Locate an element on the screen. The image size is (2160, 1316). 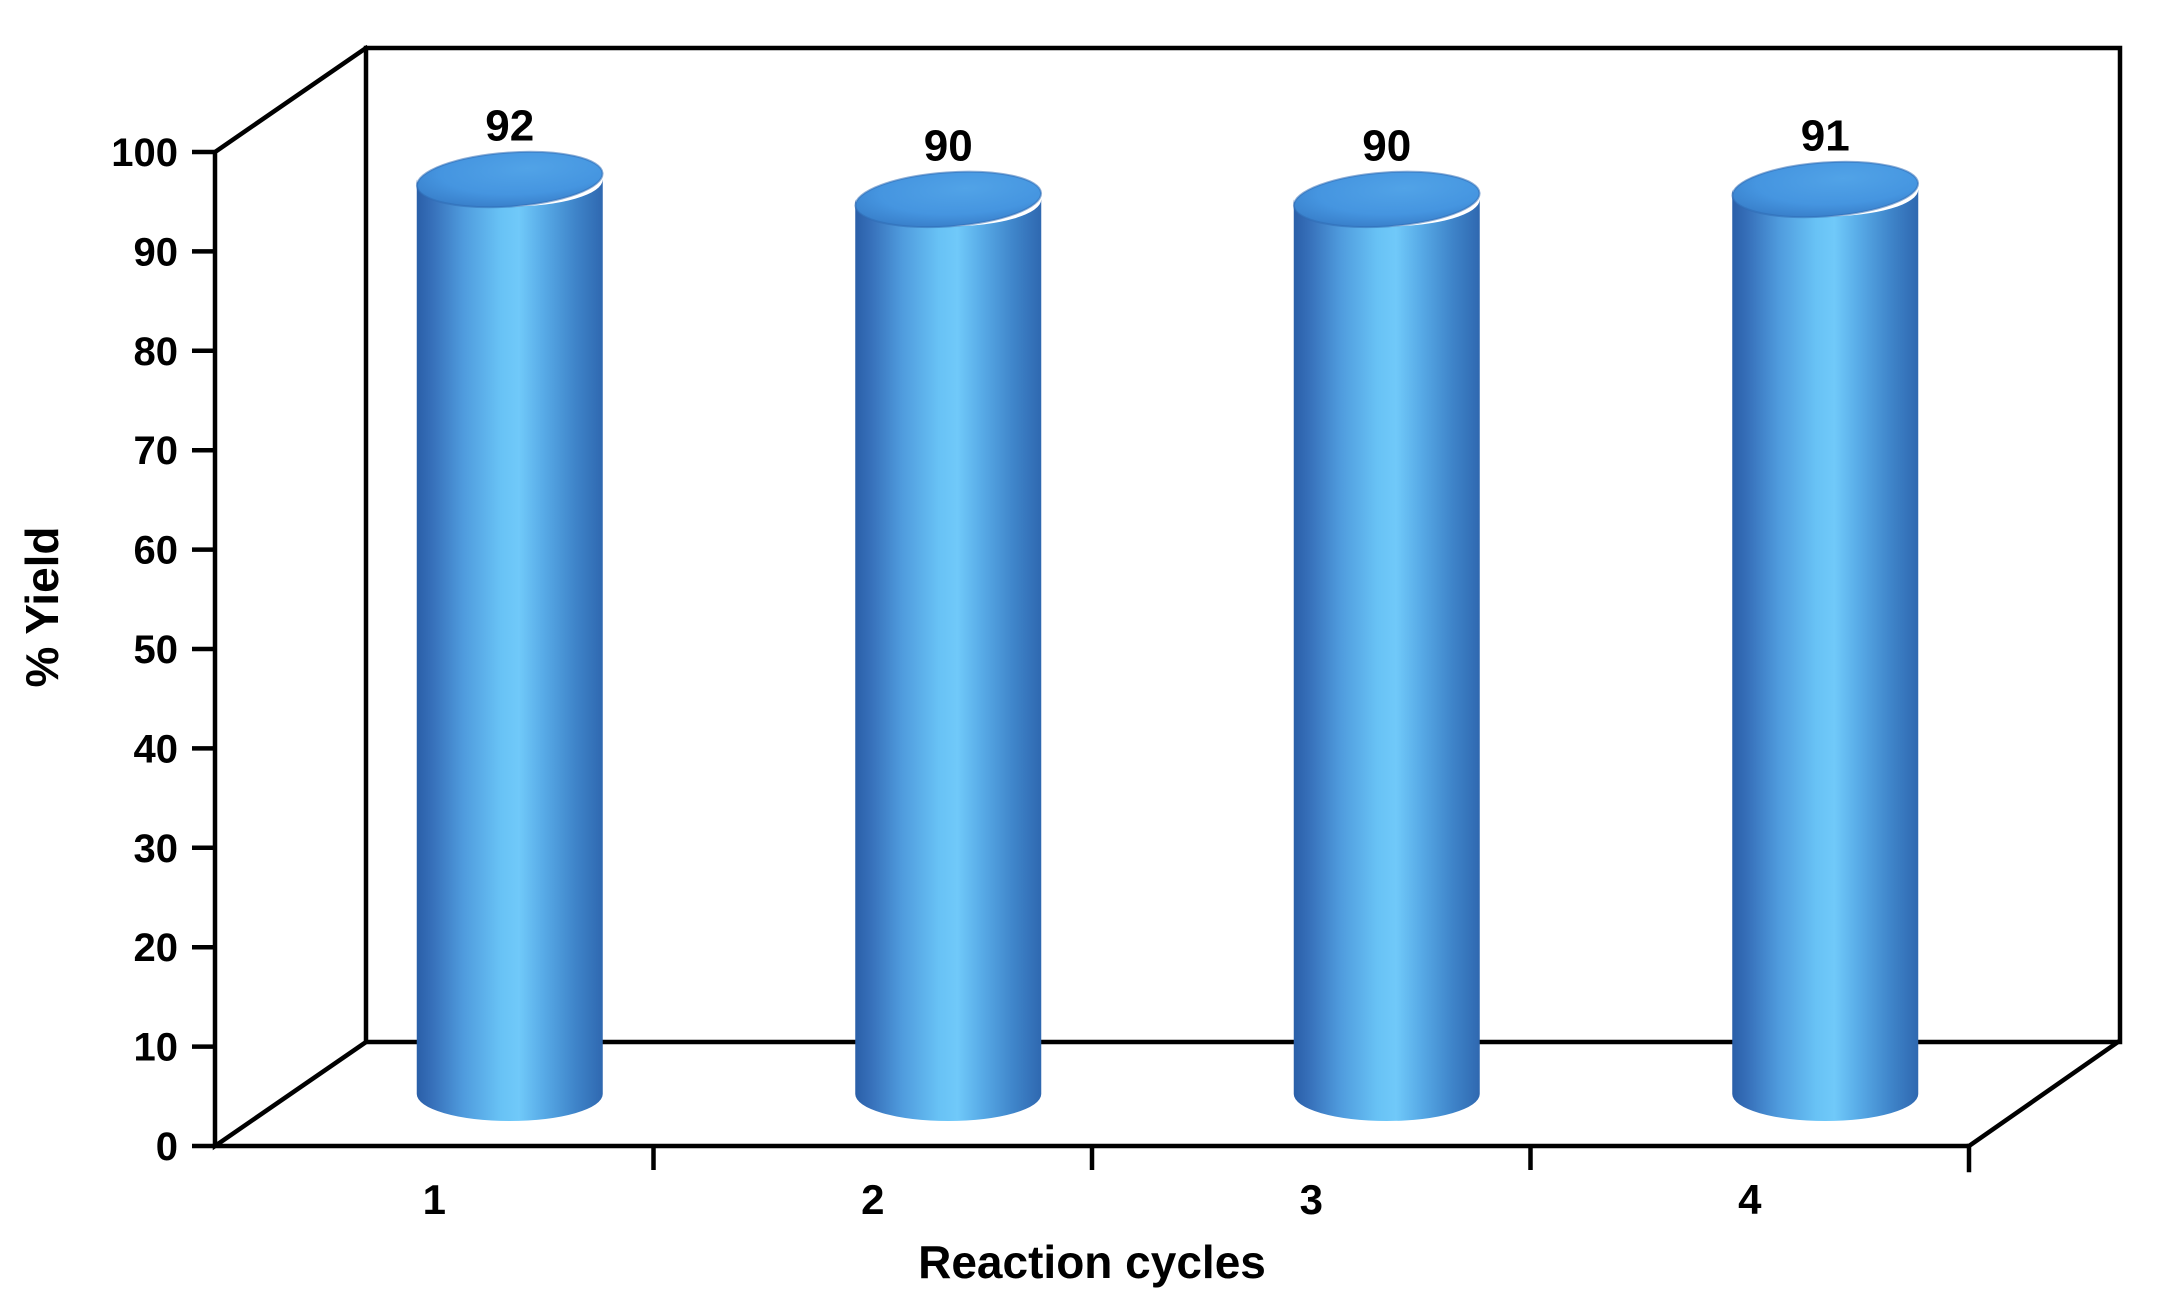
x-axis-ticks is located at coordinates (1092, 1158).